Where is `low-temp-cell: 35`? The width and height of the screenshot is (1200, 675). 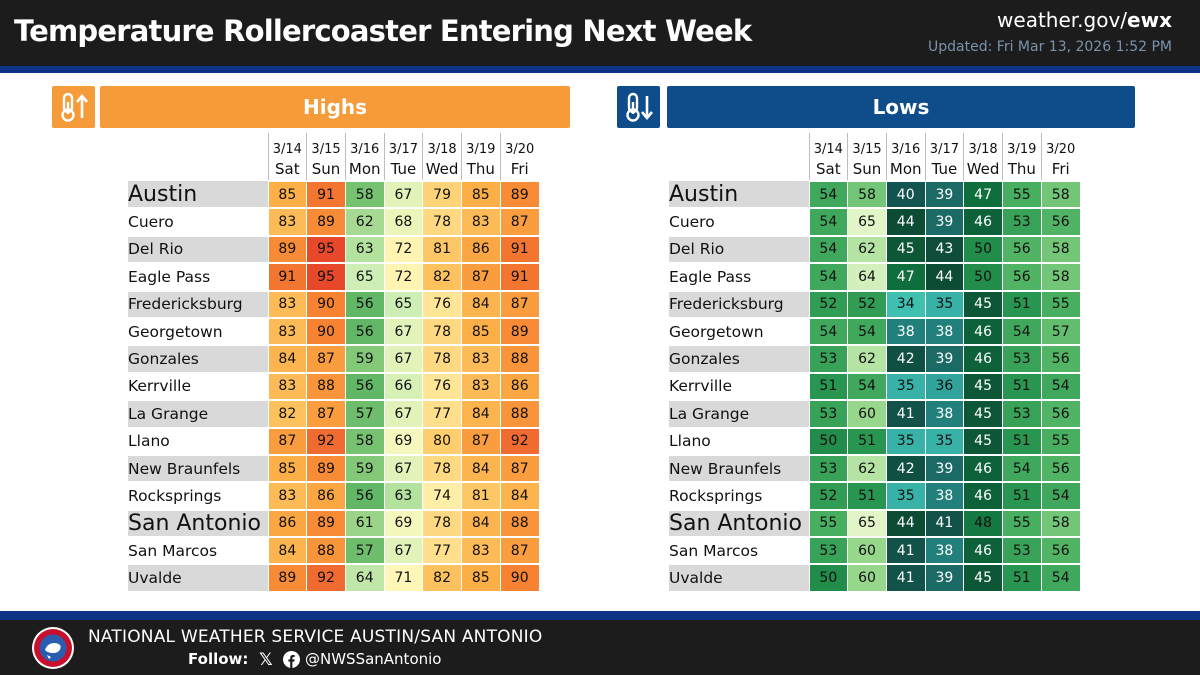 low-temp-cell: 35 is located at coordinates (905, 496).